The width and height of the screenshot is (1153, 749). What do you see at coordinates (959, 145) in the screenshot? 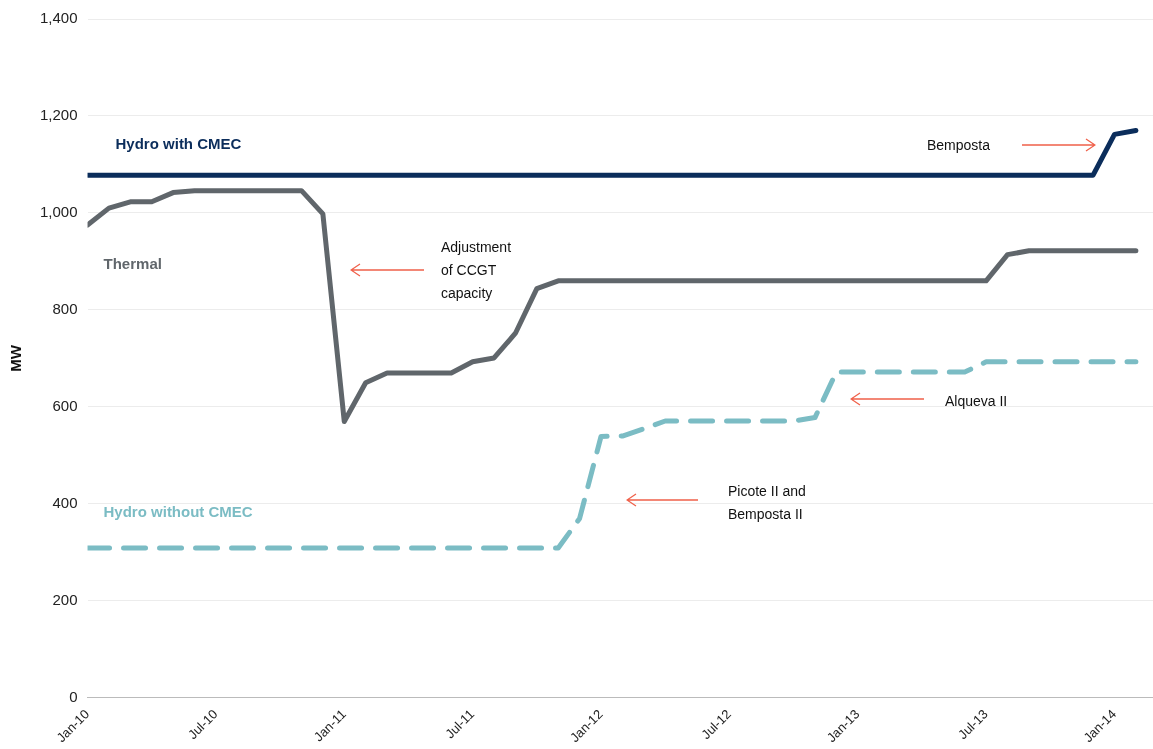
I see `annotation: Bemposta` at bounding box center [959, 145].